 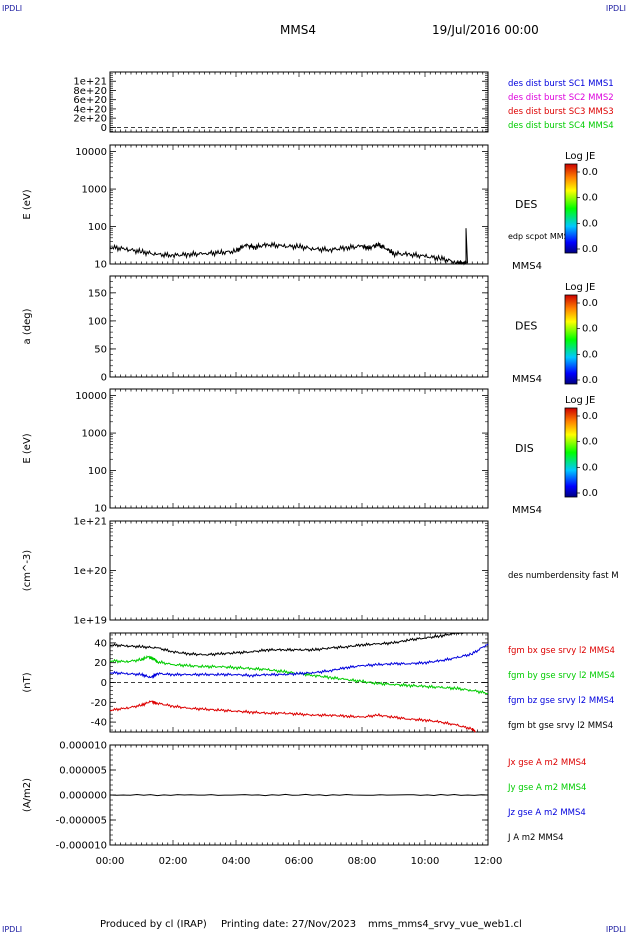 I want to click on y-axis-label: a (deg), so click(x=27, y=326).